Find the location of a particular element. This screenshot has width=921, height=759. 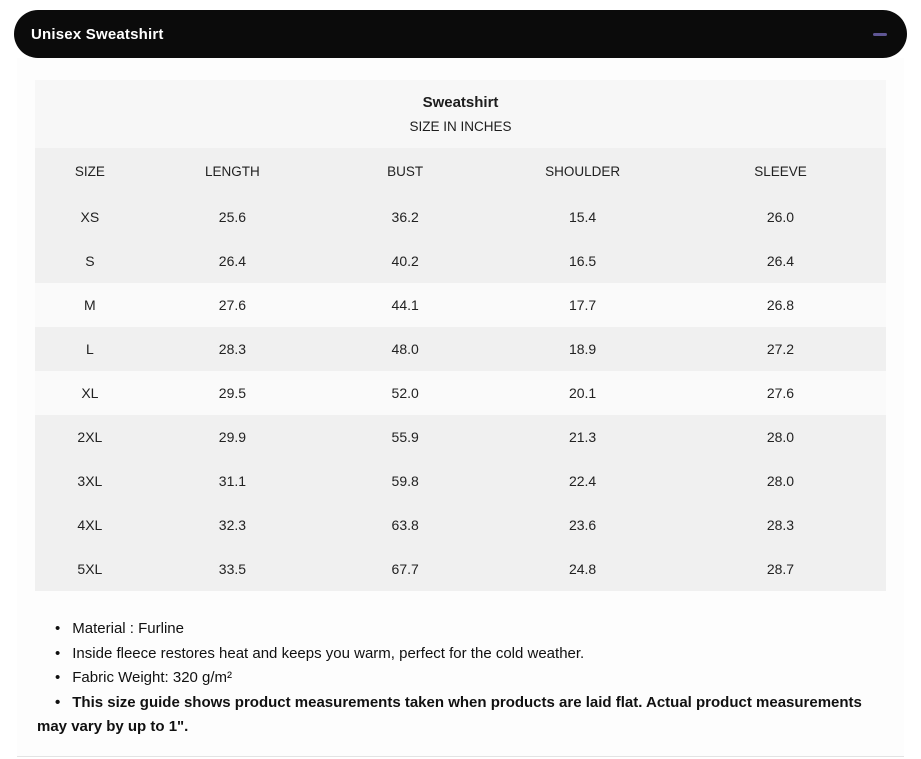

column-header: BUST is located at coordinates (405, 171).